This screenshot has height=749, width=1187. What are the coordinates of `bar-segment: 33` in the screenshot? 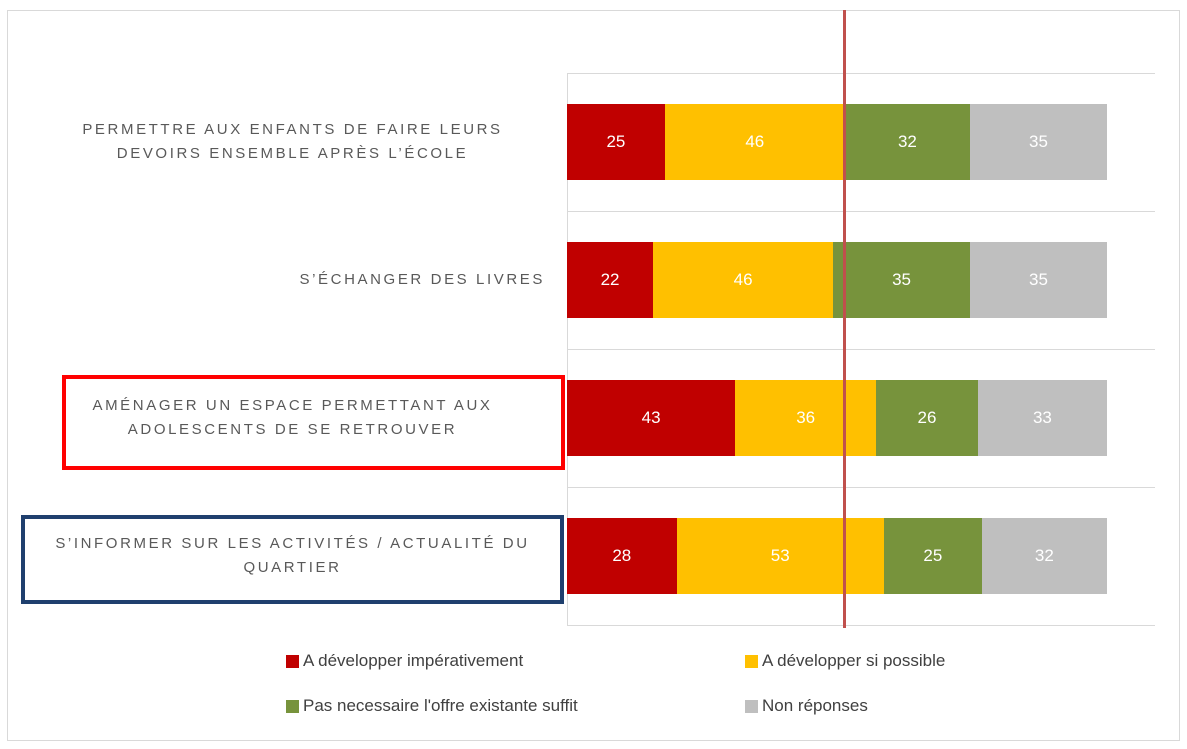 It's located at (1042, 418).